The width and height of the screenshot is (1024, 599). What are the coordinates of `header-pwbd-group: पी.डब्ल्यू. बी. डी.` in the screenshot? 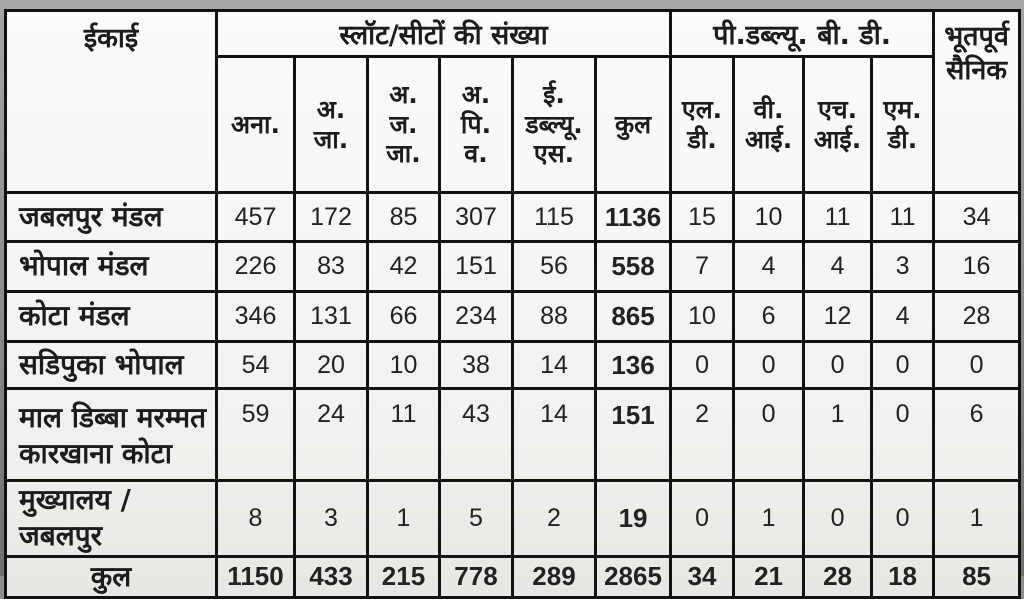 It's located at (802, 33).